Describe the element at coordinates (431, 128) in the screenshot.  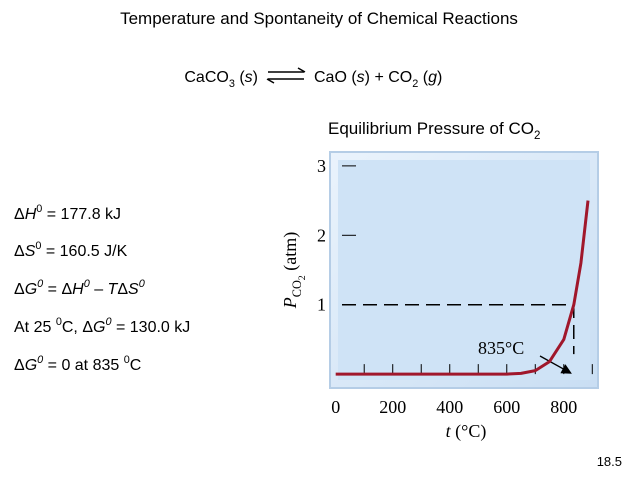
I see `text-run: Equilibrium Pressure of CO` at that location.